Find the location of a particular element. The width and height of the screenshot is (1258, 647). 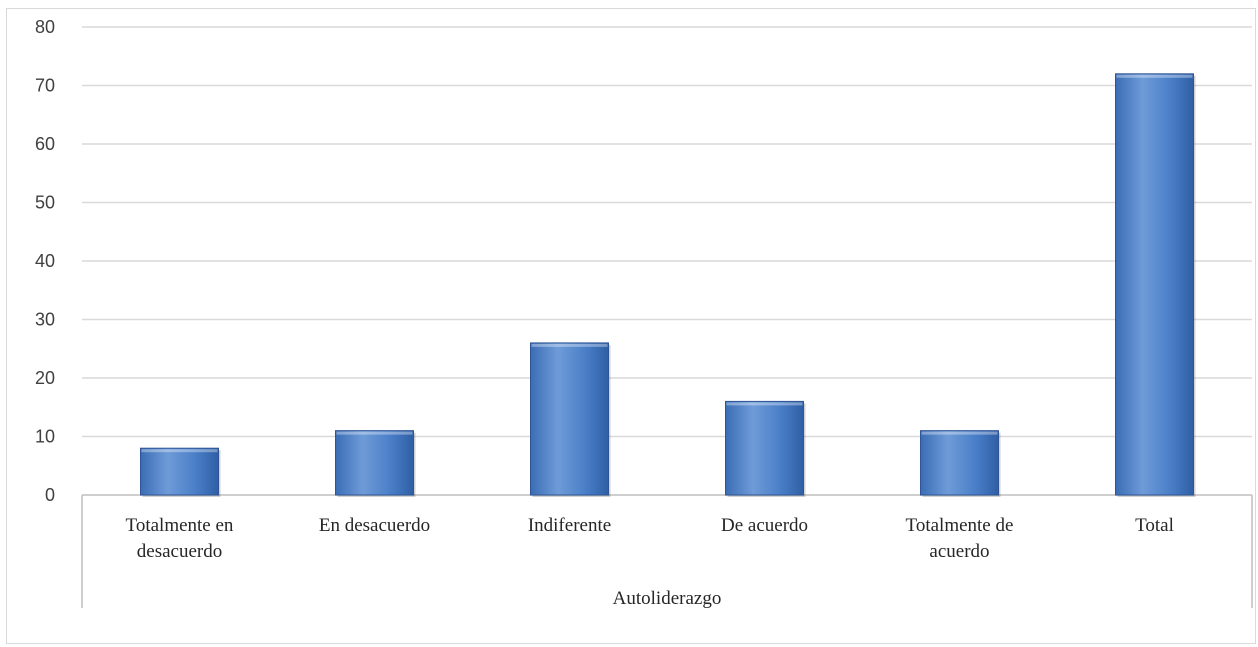

y-tick-label: 40 is located at coordinates (45, 261).